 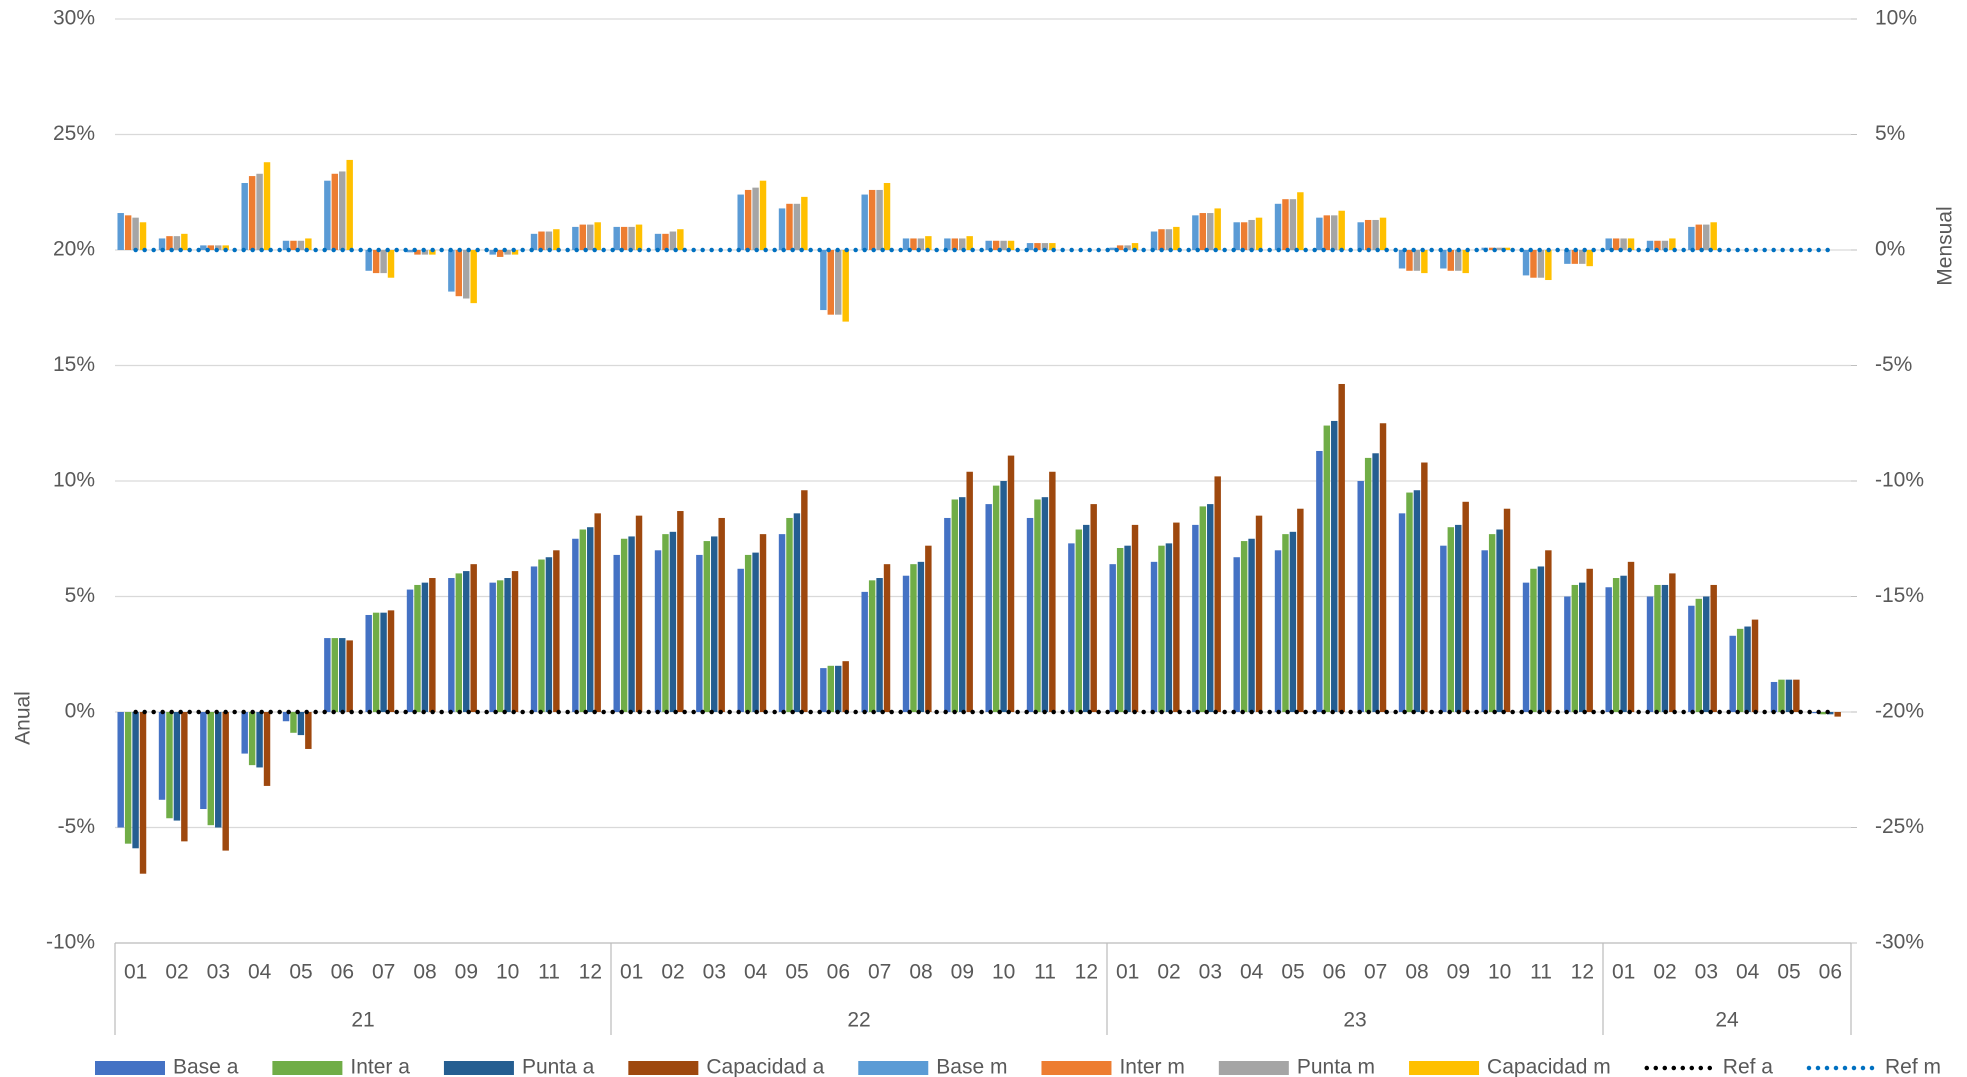 What do you see at coordinates (74, 133) in the screenshot?
I see `y-tick-label: 25%` at bounding box center [74, 133].